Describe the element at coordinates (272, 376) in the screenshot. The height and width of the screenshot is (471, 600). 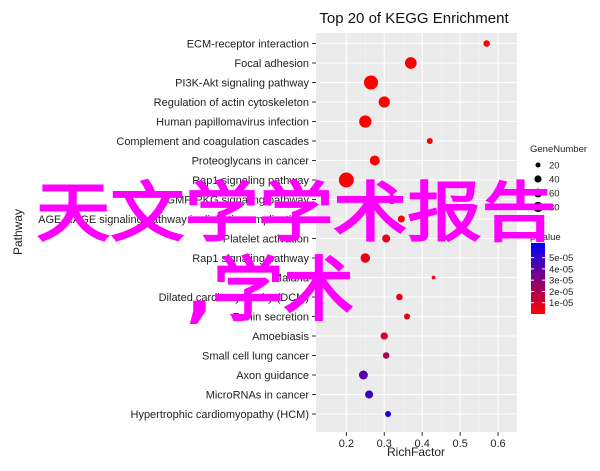
I see `pathway-label: Axon guidance` at that location.